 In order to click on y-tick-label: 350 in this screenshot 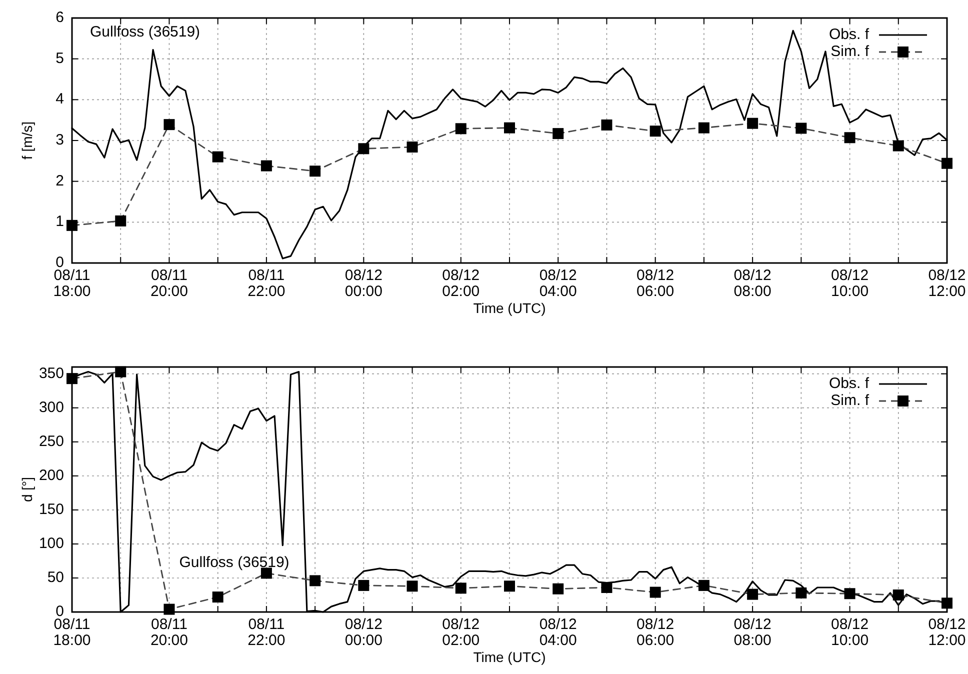, I will do `click(51, 373)`.